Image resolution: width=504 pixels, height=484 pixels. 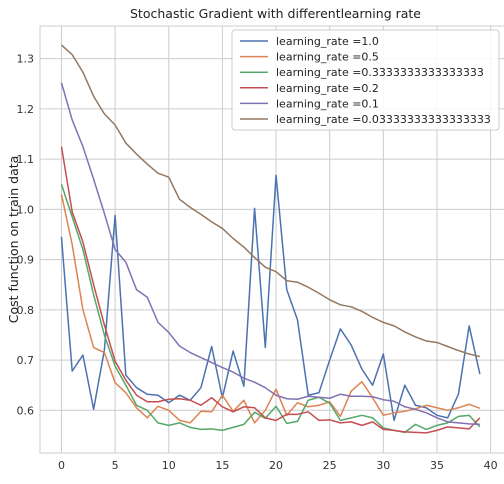 I want to click on y-tick-label: 1.0, so click(x=26, y=209).